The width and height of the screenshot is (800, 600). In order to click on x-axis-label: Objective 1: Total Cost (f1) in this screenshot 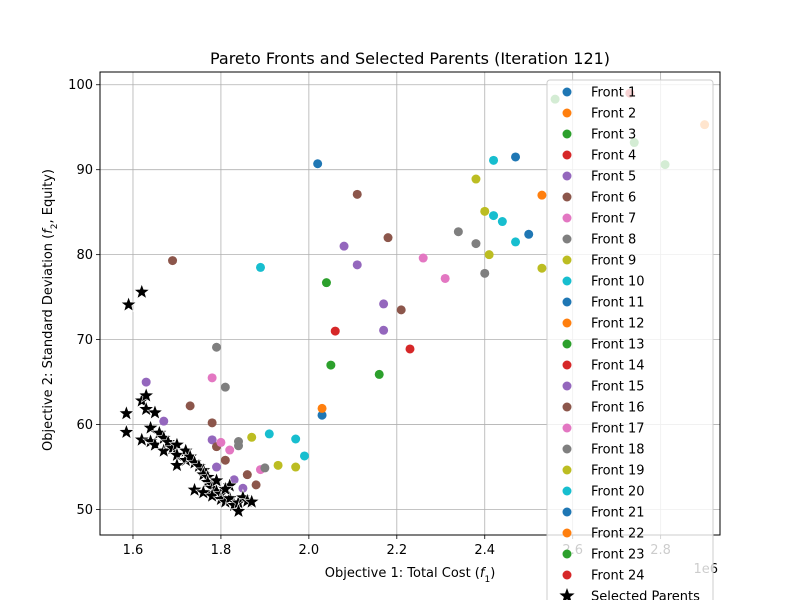, I will do `click(410, 575)`.